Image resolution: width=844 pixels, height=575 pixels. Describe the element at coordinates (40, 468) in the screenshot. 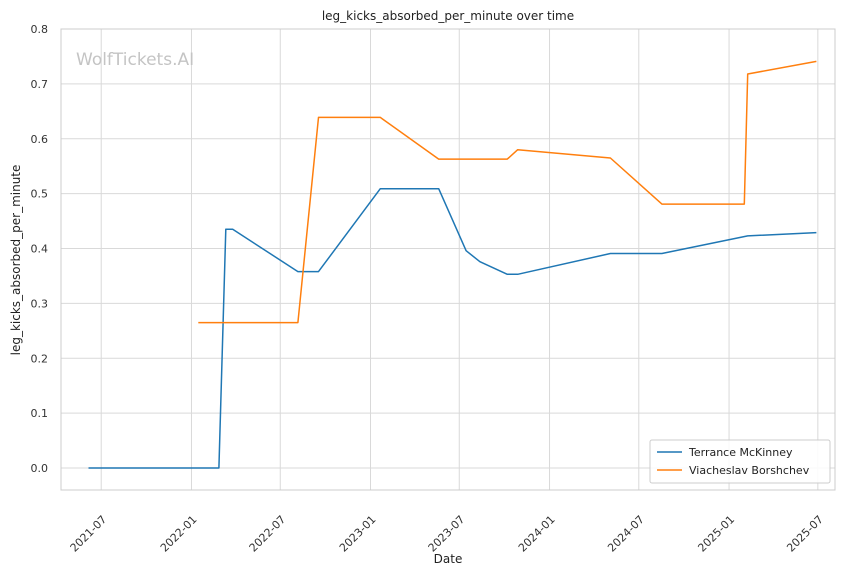

I see `y-tick-label: 0.0` at that location.